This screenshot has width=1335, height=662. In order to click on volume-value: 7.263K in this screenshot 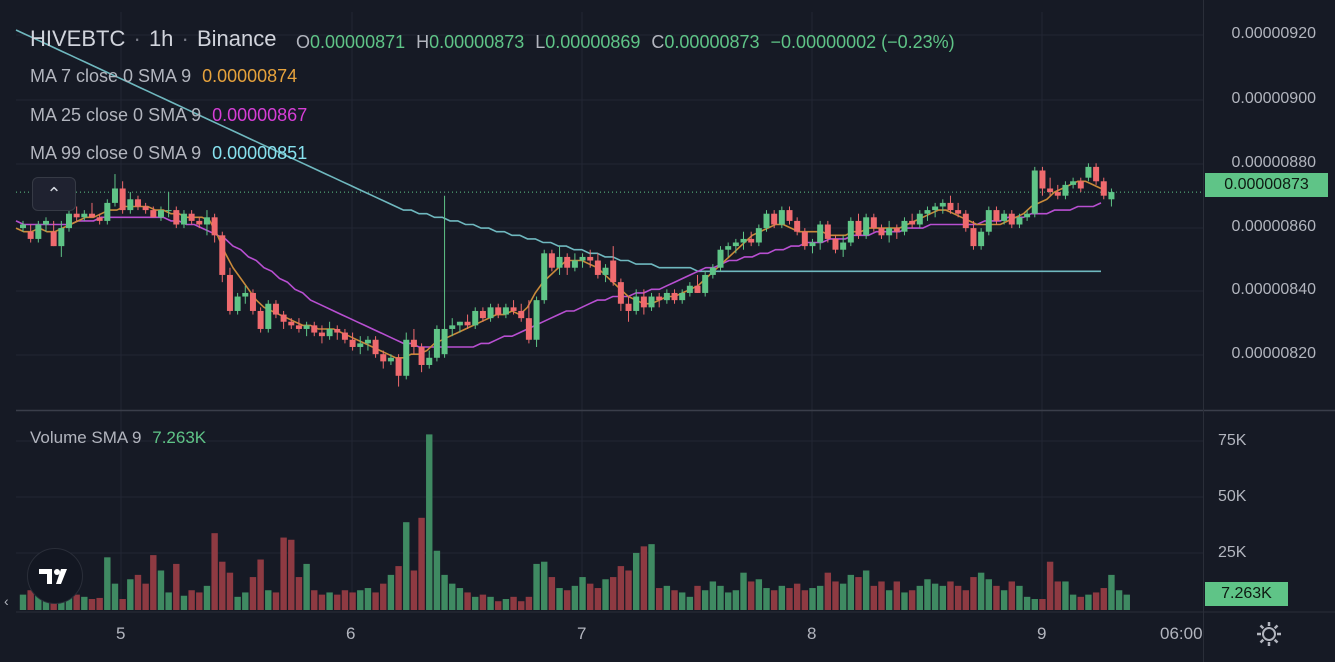, I will do `click(179, 437)`.